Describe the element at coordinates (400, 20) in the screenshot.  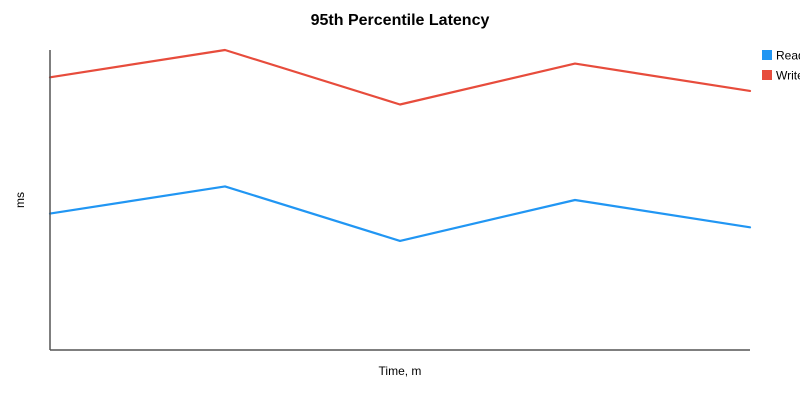
I see `chart-title: 95th Percentile Latency` at that location.